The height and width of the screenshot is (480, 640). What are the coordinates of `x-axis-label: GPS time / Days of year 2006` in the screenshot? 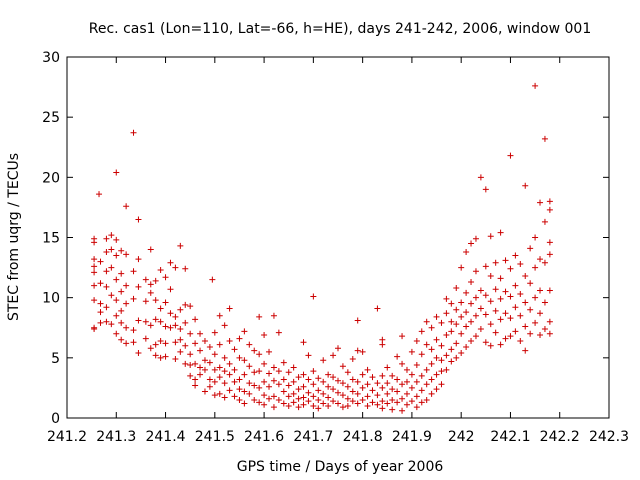 It's located at (340, 467).